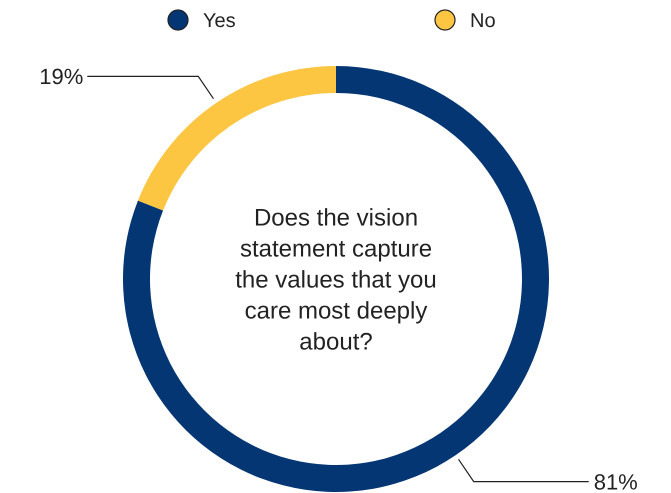 This screenshot has width=671, height=493. Describe the element at coordinates (616, 481) in the screenshot. I see `data-label: 81%` at that location.